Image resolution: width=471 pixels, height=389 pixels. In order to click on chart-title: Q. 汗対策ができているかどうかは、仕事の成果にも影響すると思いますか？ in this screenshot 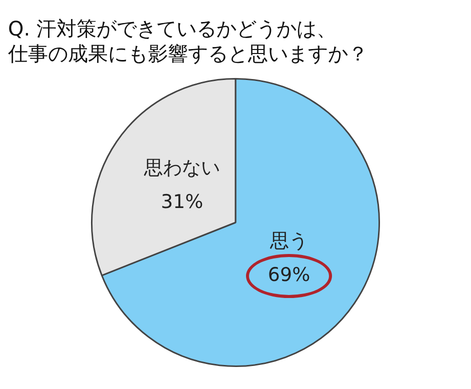, I will do `click(187, 41)`.